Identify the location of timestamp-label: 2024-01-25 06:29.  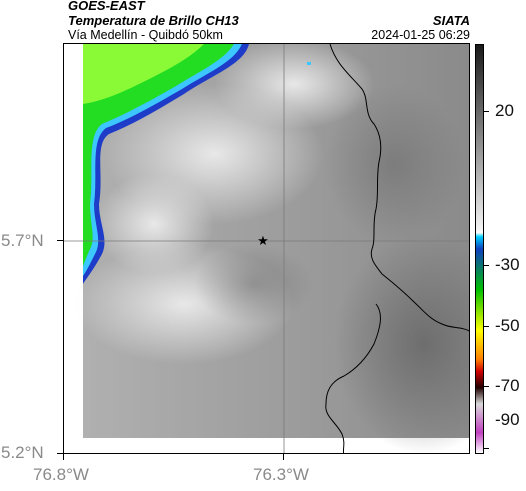
(420, 35).